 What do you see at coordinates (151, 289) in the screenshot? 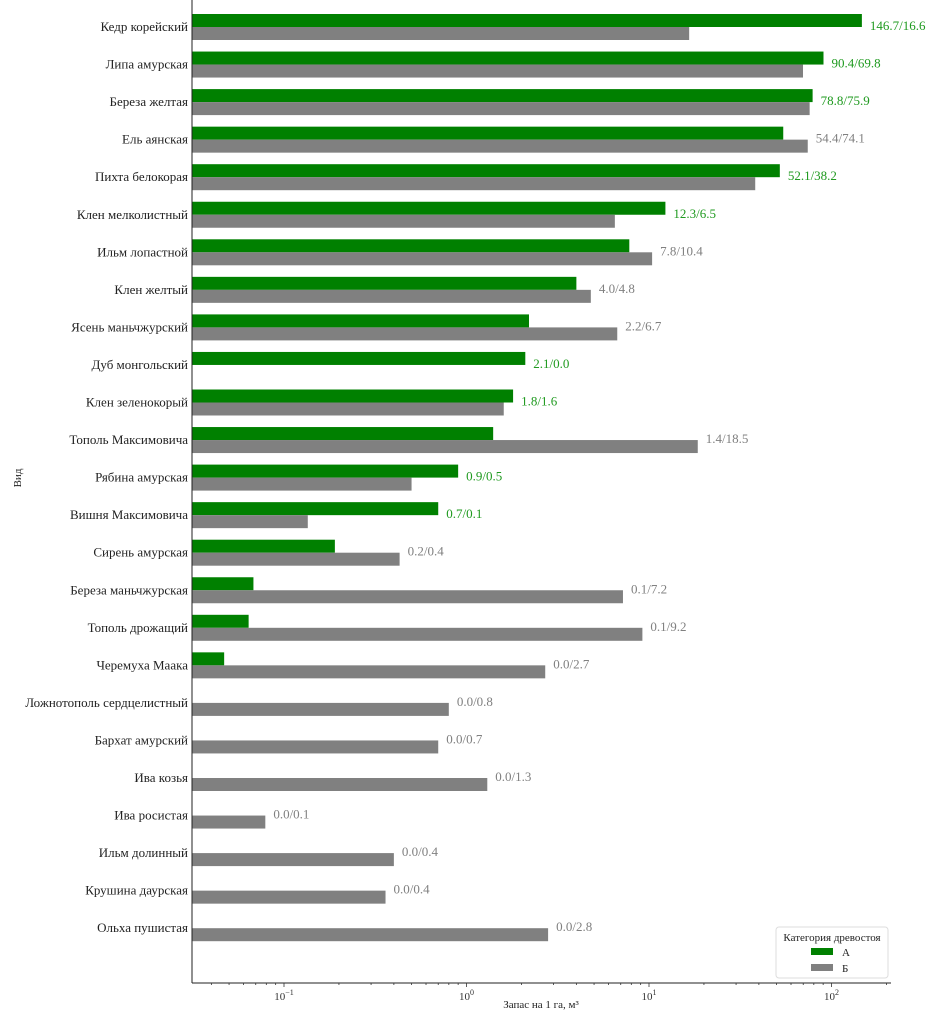
I see `category-label: Клен желтый` at bounding box center [151, 289].